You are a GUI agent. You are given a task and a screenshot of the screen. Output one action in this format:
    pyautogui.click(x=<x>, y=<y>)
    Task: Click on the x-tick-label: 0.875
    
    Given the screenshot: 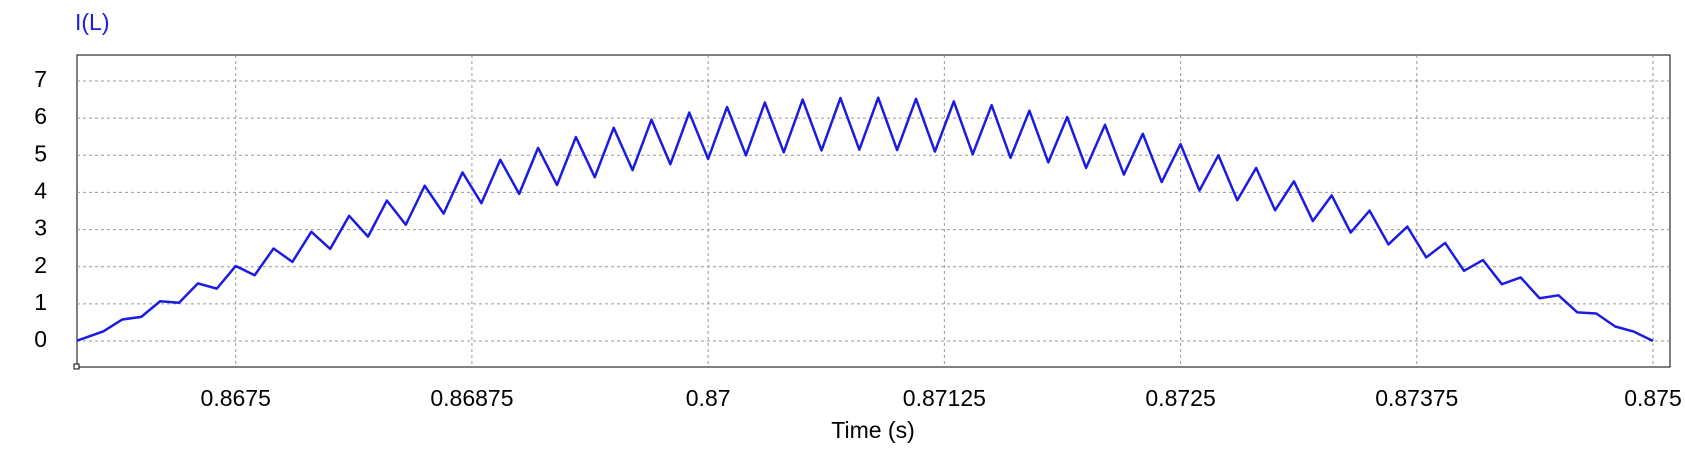 What is the action you would take?
    pyautogui.click(x=1653, y=398)
    